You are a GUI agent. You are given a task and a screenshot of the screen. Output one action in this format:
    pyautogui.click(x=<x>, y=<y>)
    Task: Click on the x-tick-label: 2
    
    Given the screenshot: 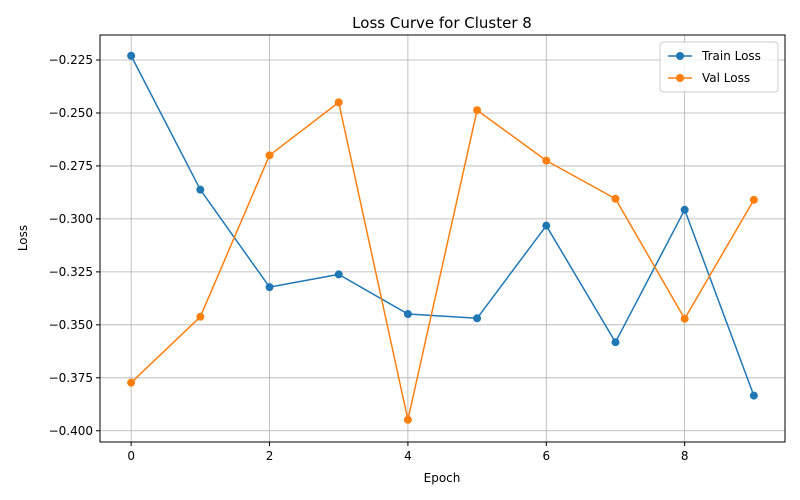 What is the action you would take?
    pyautogui.click(x=270, y=456)
    